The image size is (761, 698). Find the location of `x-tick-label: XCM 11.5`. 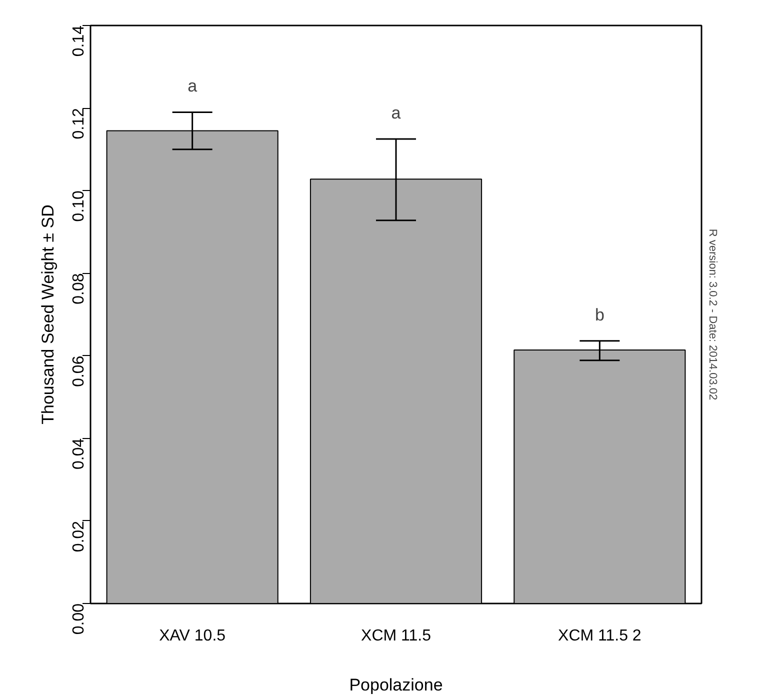

x-tick-label: XCM 11.5 is located at coordinates (396, 636).